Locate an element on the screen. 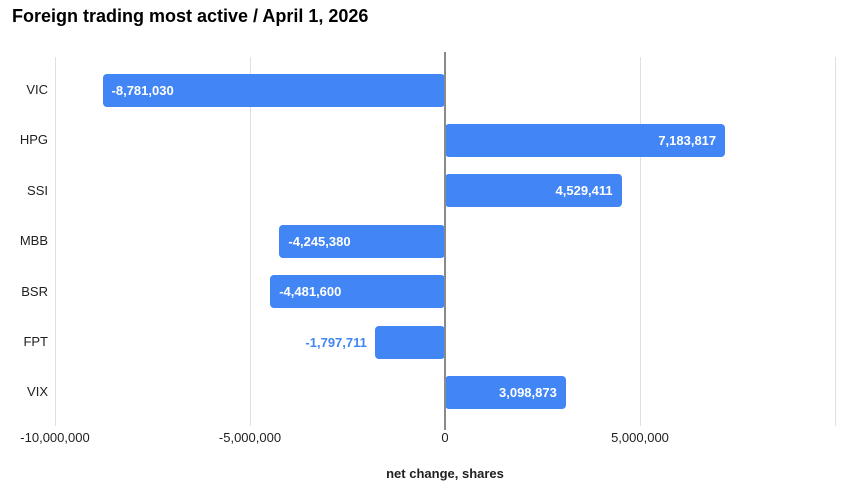 This screenshot has width=848, height=493. category-label: VIC is located at coordinates (37, 89).